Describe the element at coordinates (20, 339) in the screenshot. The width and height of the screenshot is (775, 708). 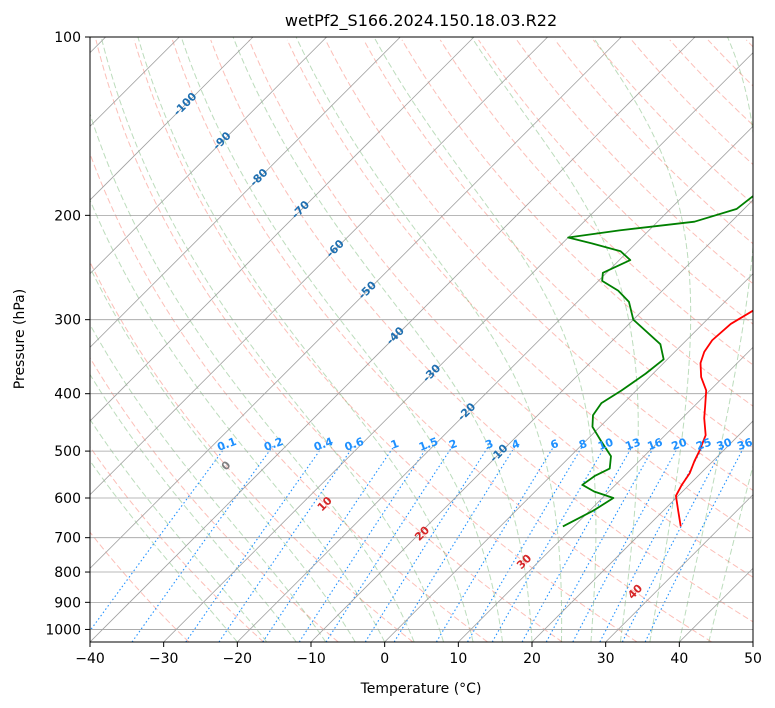
I see `y-axis-label: Pressure (hPa)` at that location.